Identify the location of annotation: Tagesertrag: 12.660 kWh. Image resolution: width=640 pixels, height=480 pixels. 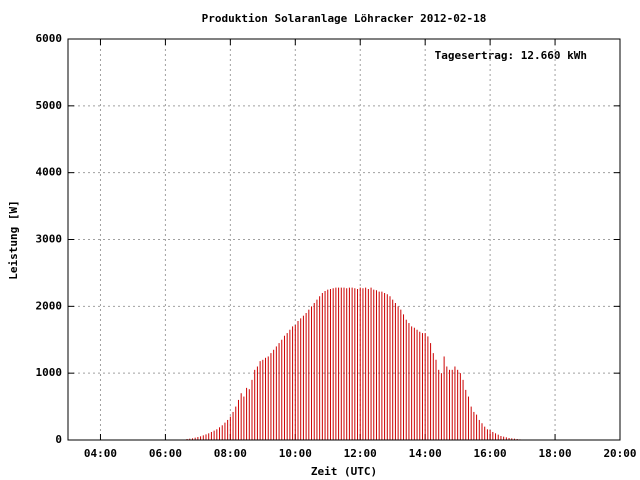
(511, 55).